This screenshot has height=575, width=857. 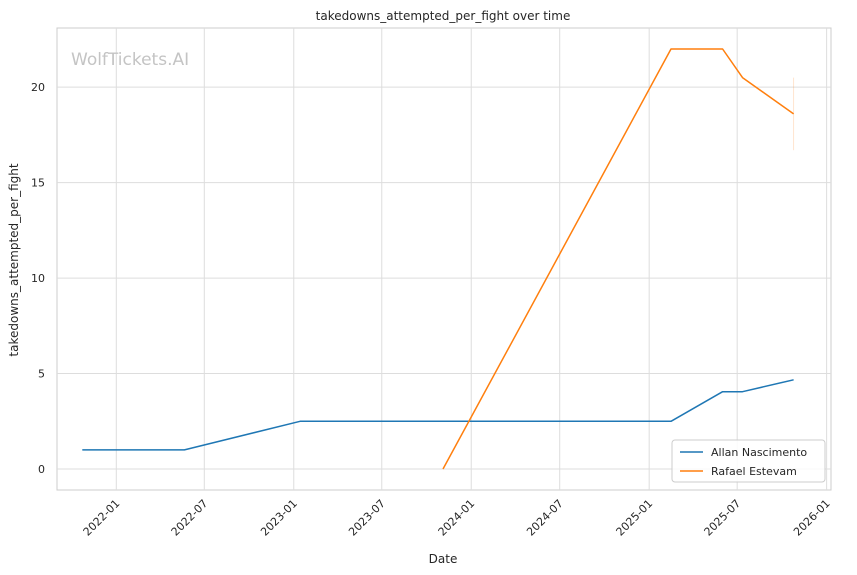 What do you see at coordinates (130, 60) in the screenshot?
I see `watermark: WolfTickets.AI` at bounding box center [130, 60].